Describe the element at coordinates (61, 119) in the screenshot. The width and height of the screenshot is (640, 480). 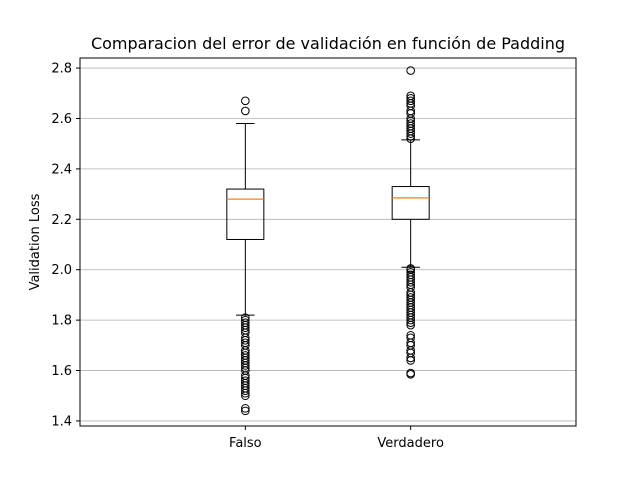
I see `y-tick-label: 2.6` at that location.